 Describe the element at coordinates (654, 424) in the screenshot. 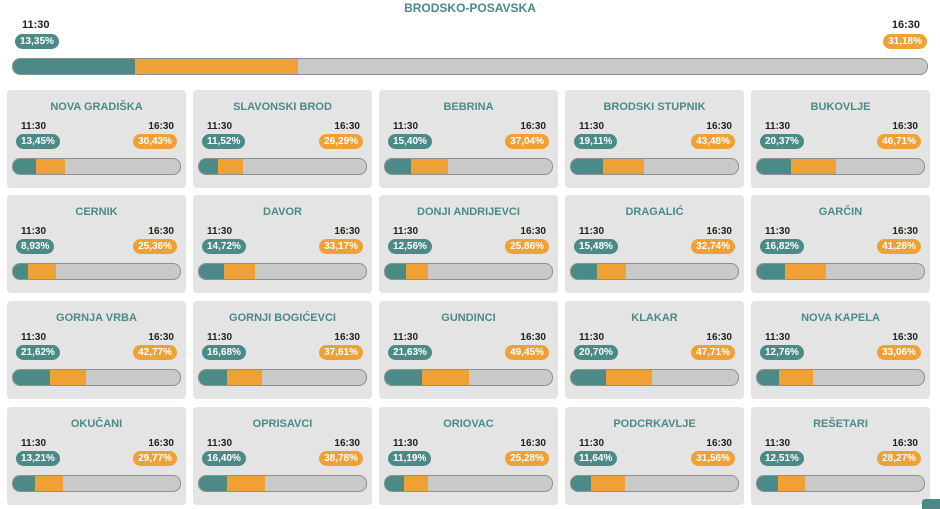

I see `municipality-name: PODCRKAVLJE` at that location.